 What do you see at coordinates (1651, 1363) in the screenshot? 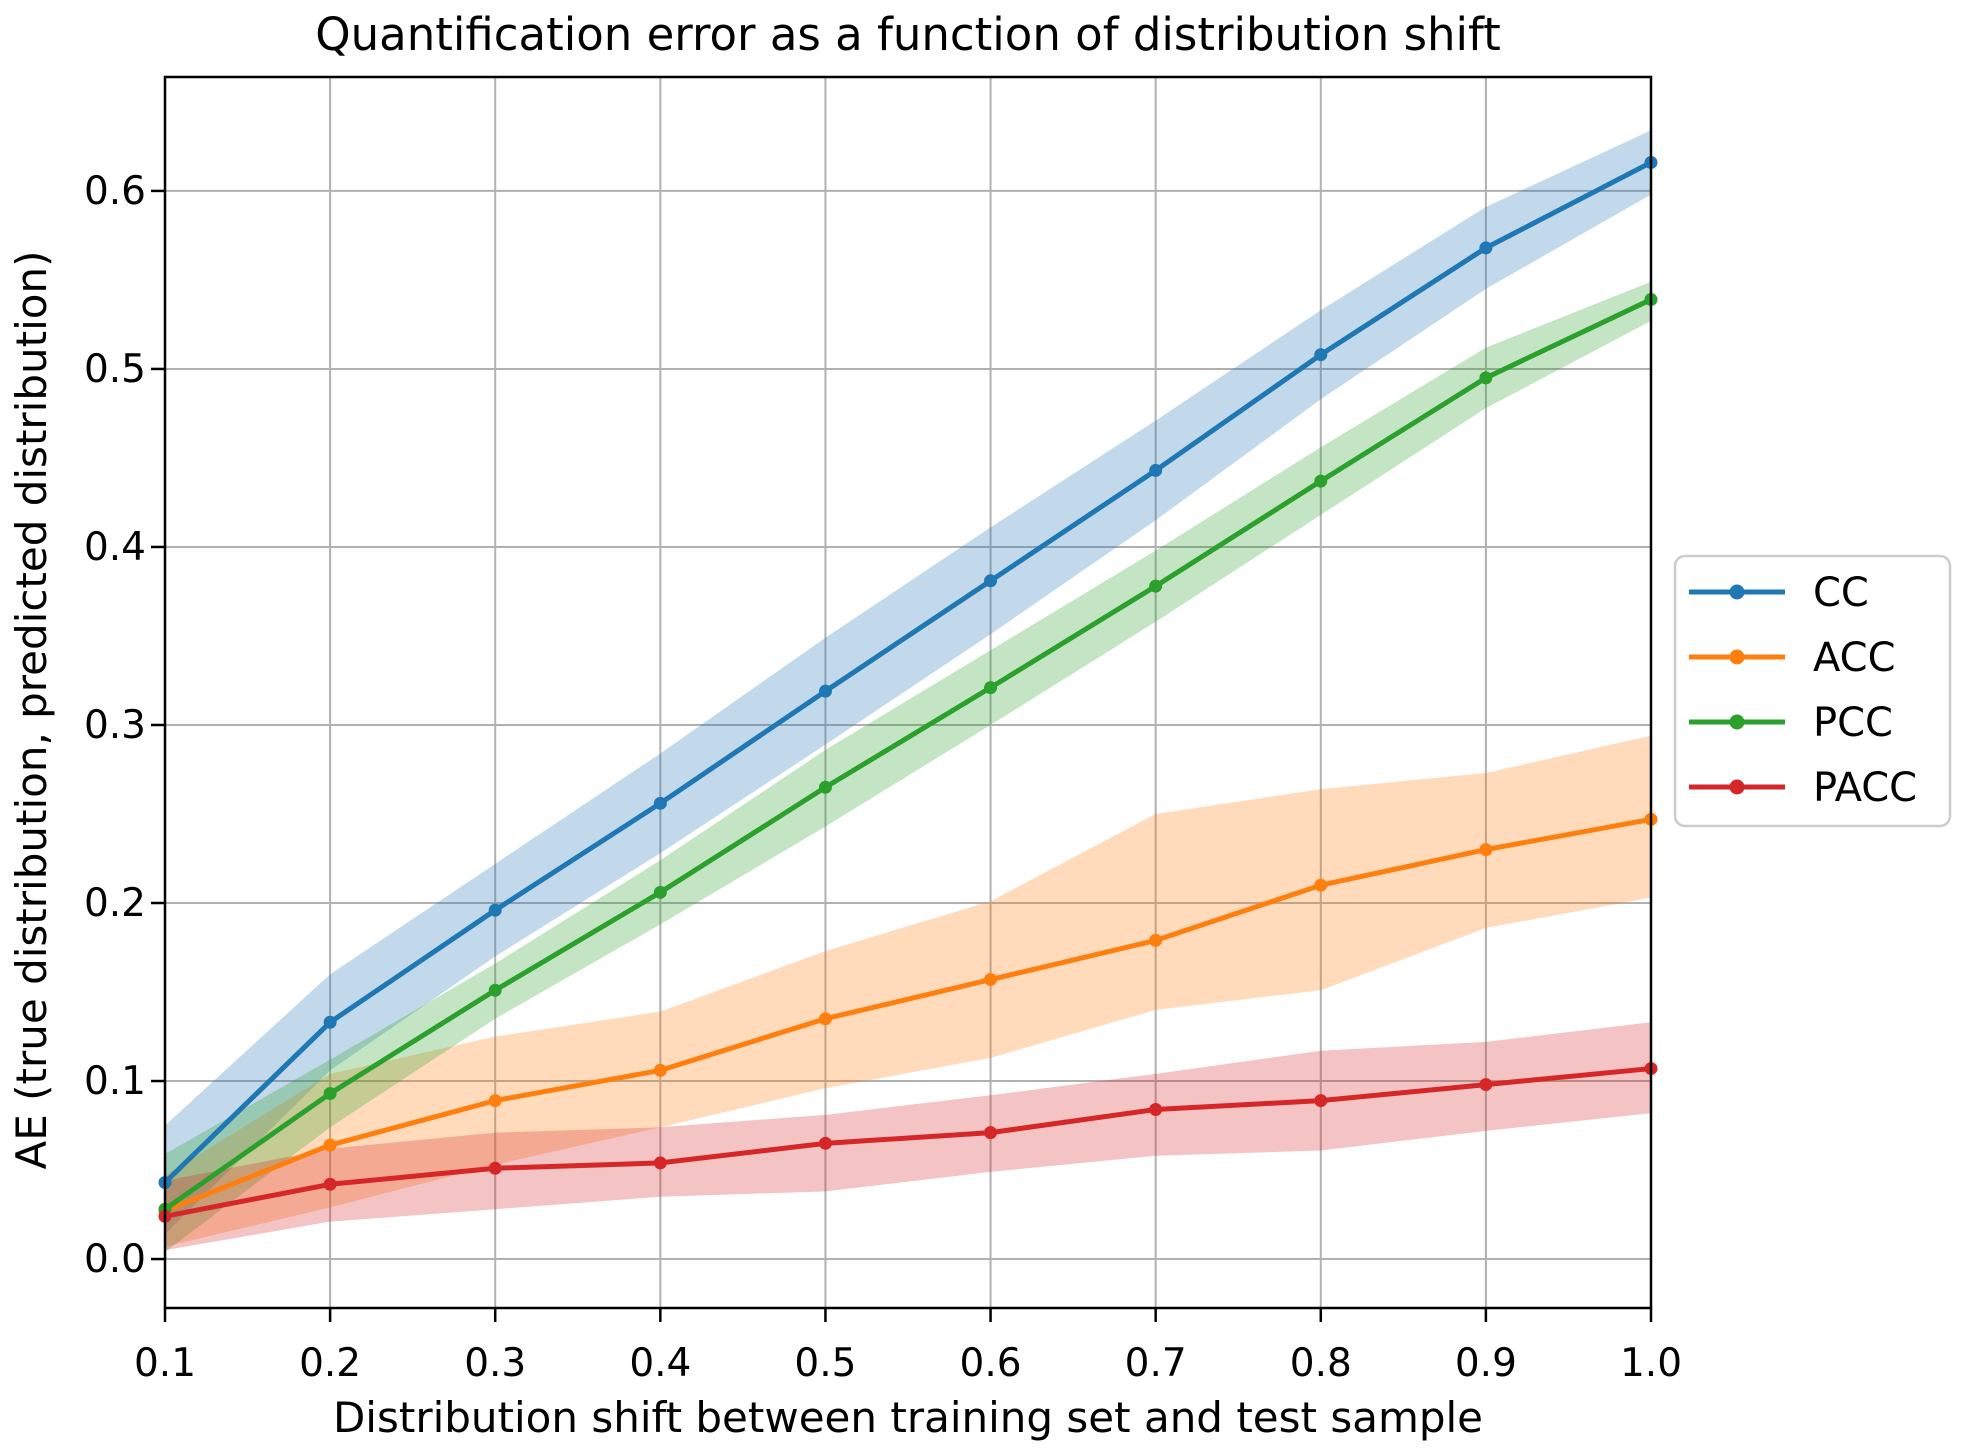
I see `x-tick-label: 1.0` at bounding box center [1651, 1363].